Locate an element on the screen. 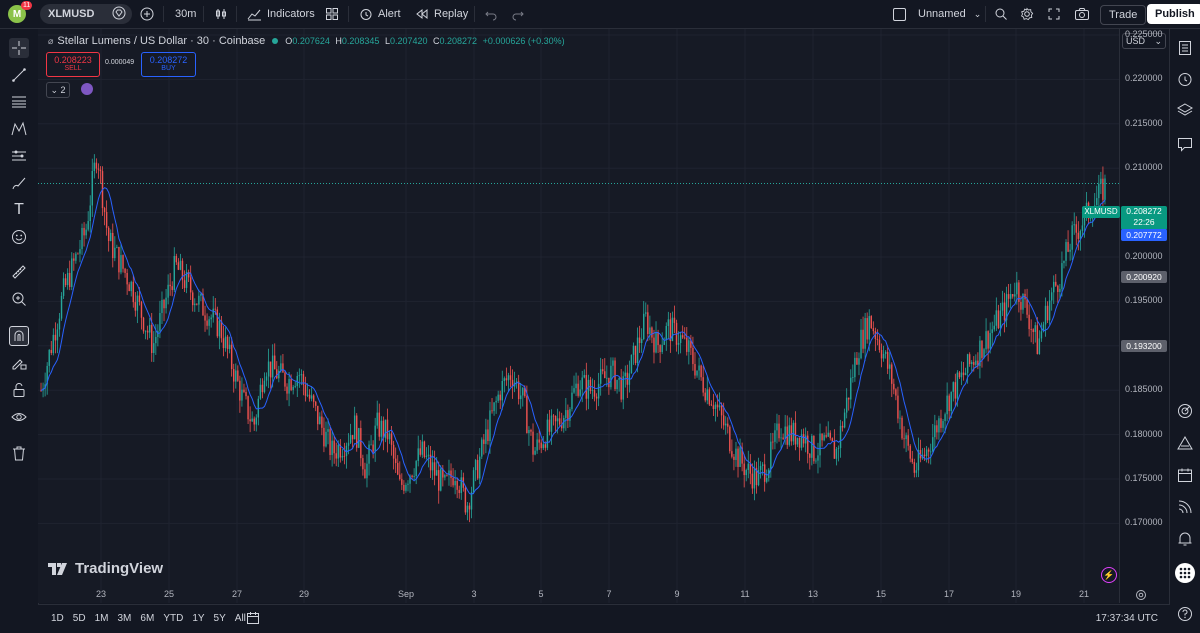 The height and width of the screenshot is (633, 1200). goto-date-button is located at coordinates (253, 620).